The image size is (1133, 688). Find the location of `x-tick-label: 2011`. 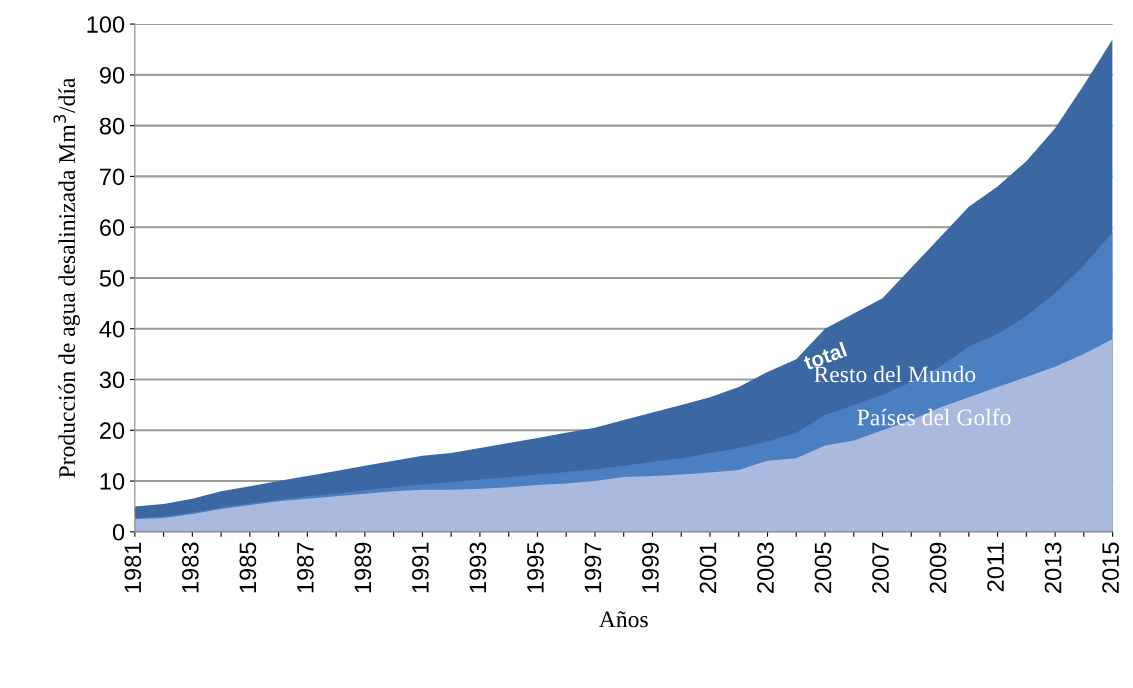

x-tick-label: 2011 is located at coordinates (995, 567).